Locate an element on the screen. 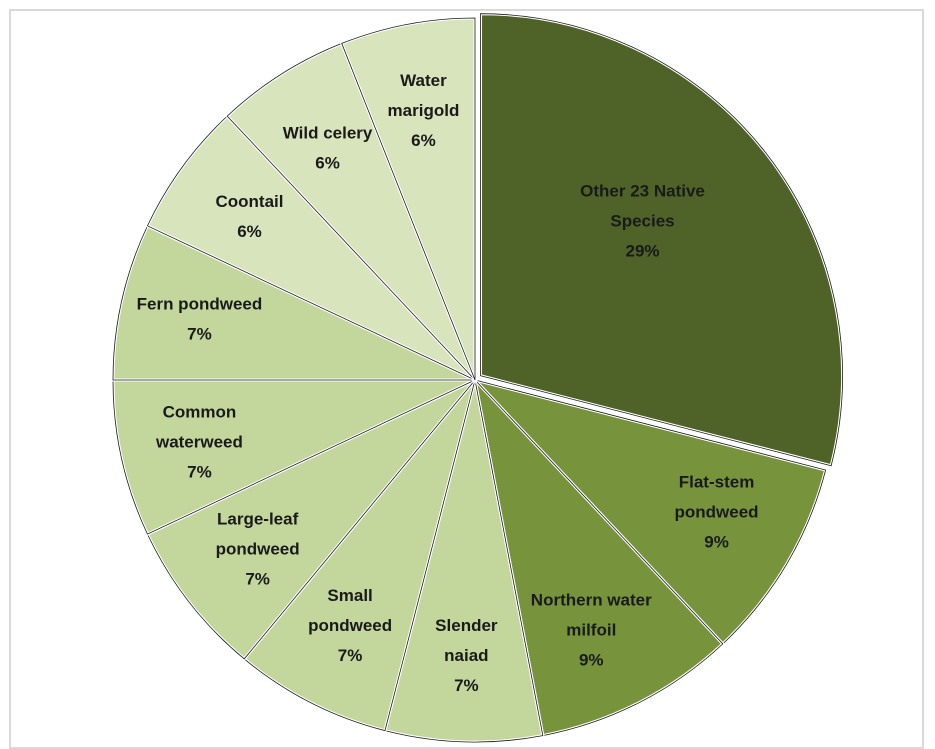 The width and height of the screenshot is (935, 749). pie-slice-outline-wild-celery is located at coordinates (351, 211).